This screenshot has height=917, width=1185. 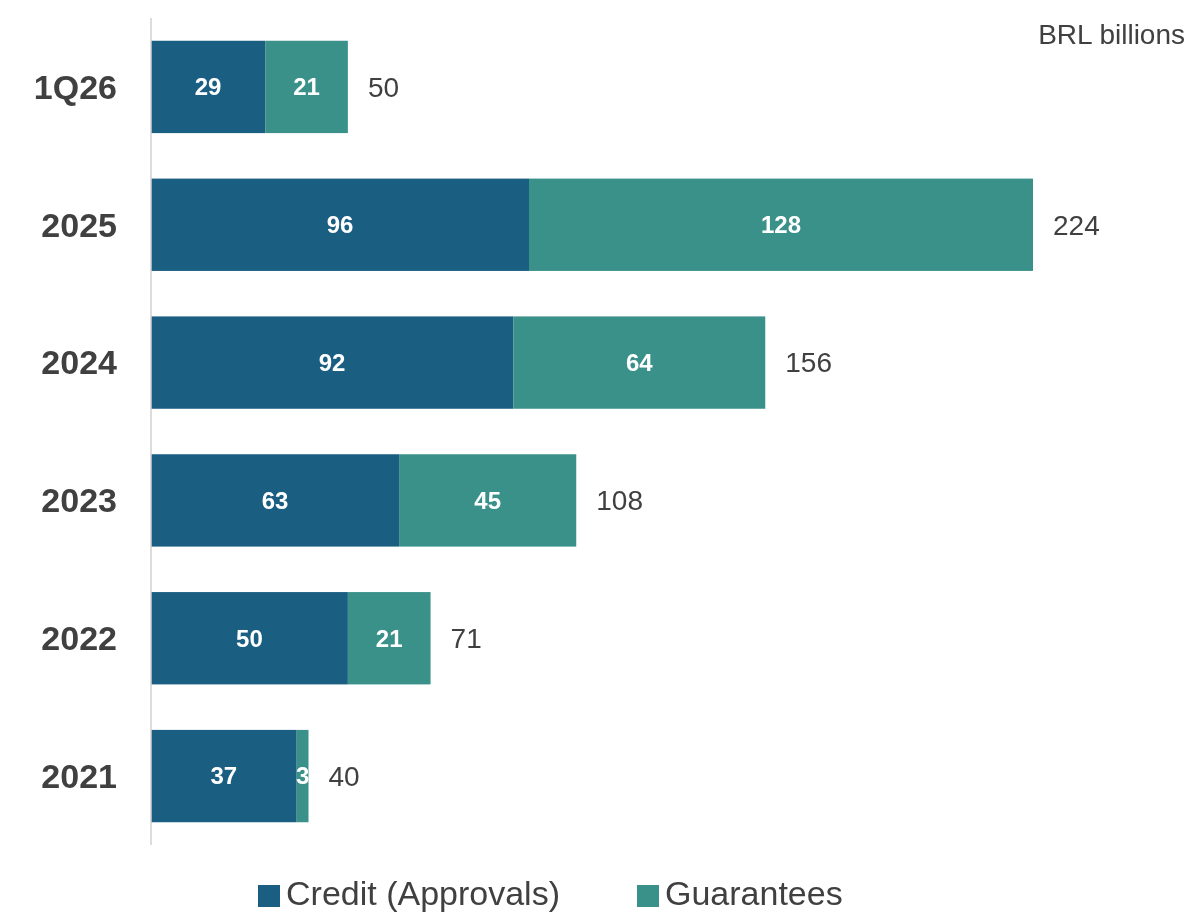 What do you see at coordinates (423, 893) in the screenshot?
I see `legend-label: Credit (Approvals)` at bounding box center [423, 893].